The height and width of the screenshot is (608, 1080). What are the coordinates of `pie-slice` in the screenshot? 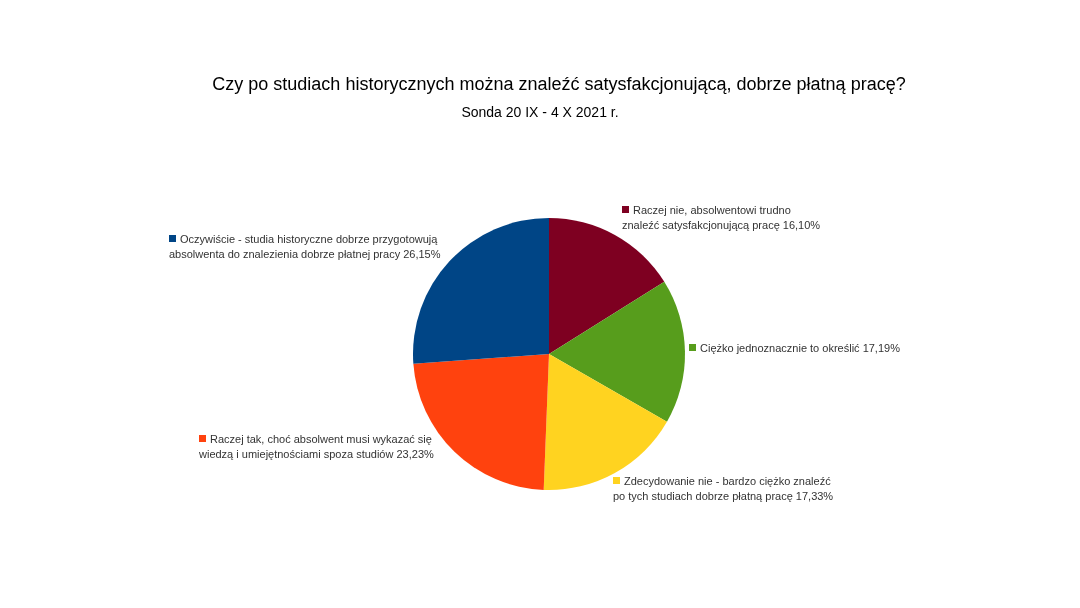 It's located at (617, 351).